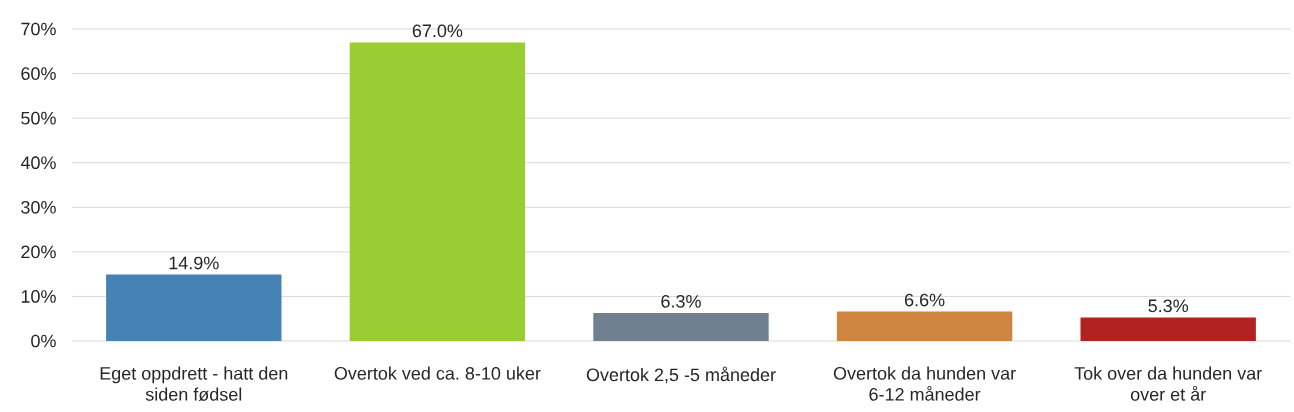  I want to click on x-tick-label: Tok over da hunden var over et år, so click(1168, 383).